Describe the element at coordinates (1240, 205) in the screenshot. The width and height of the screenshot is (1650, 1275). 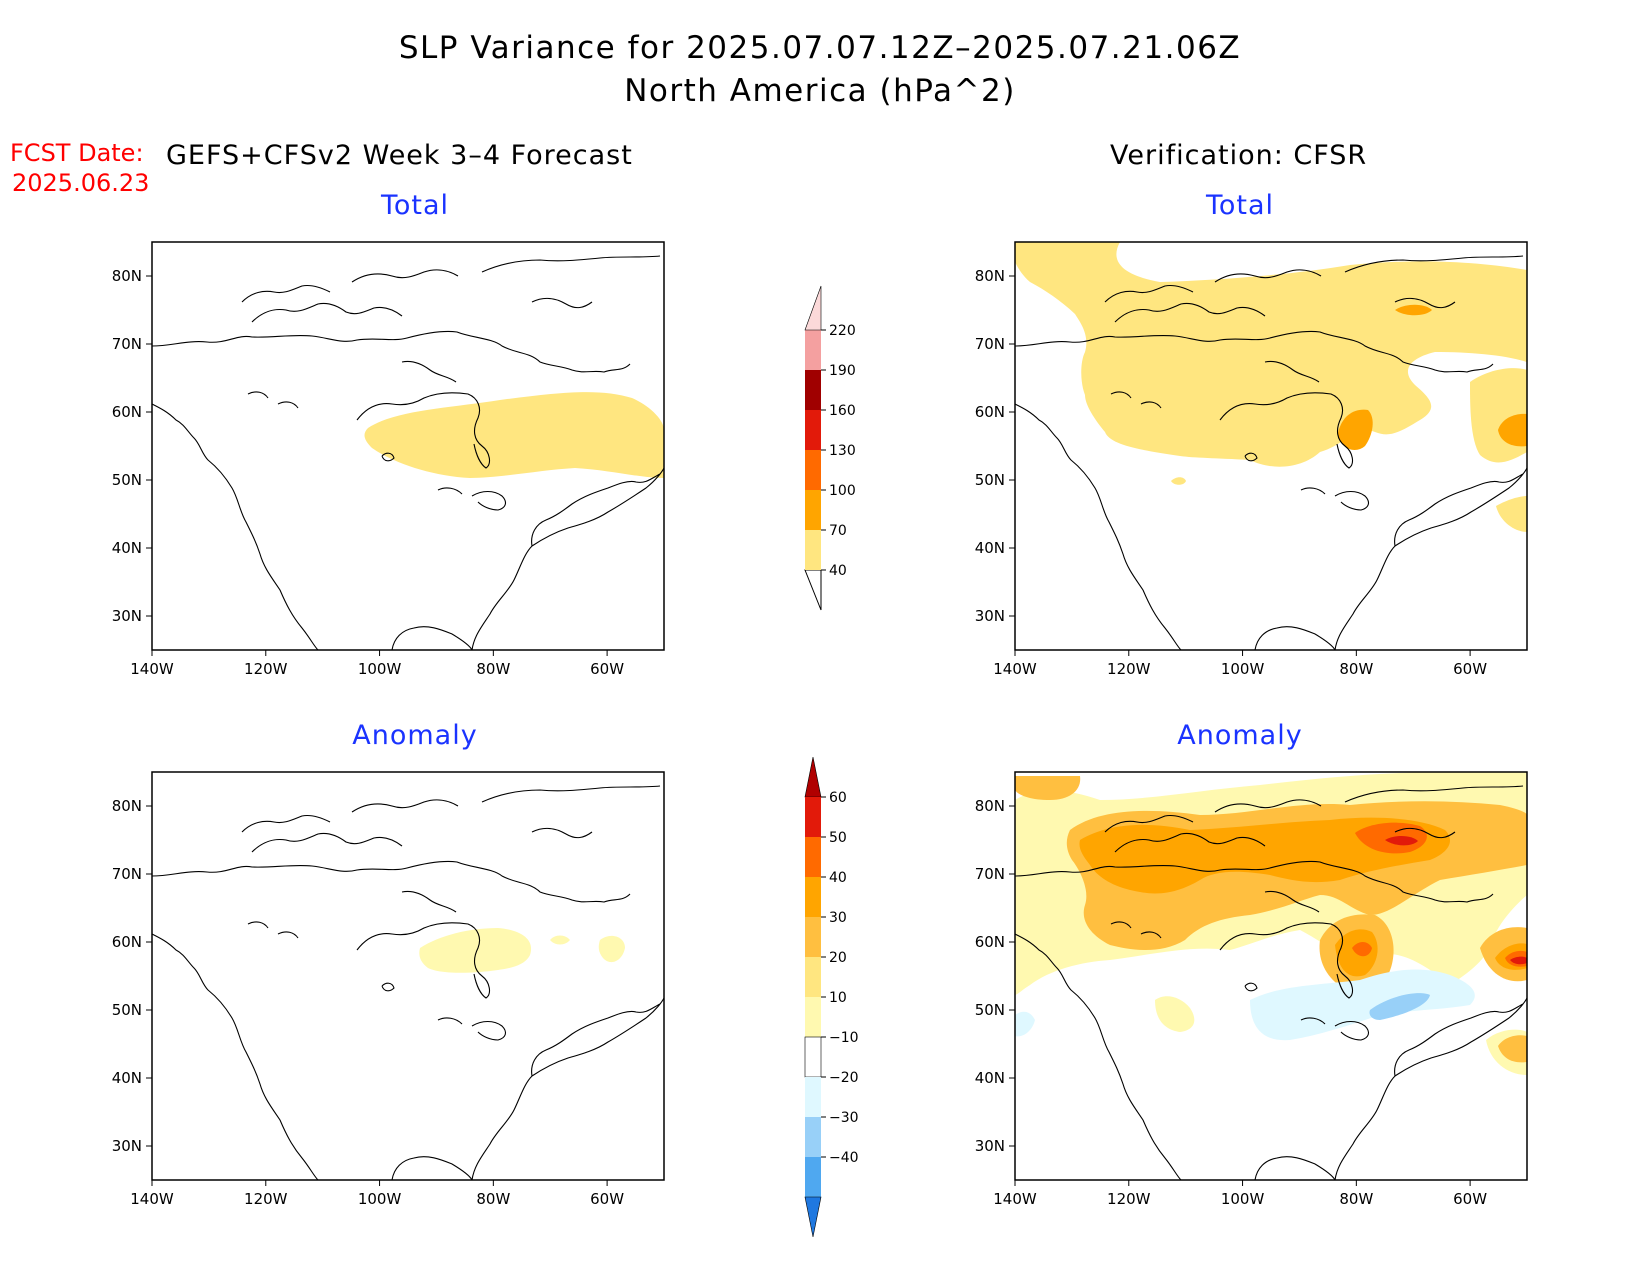
I see `panel-subtitle-verif-total: Total` at that location.